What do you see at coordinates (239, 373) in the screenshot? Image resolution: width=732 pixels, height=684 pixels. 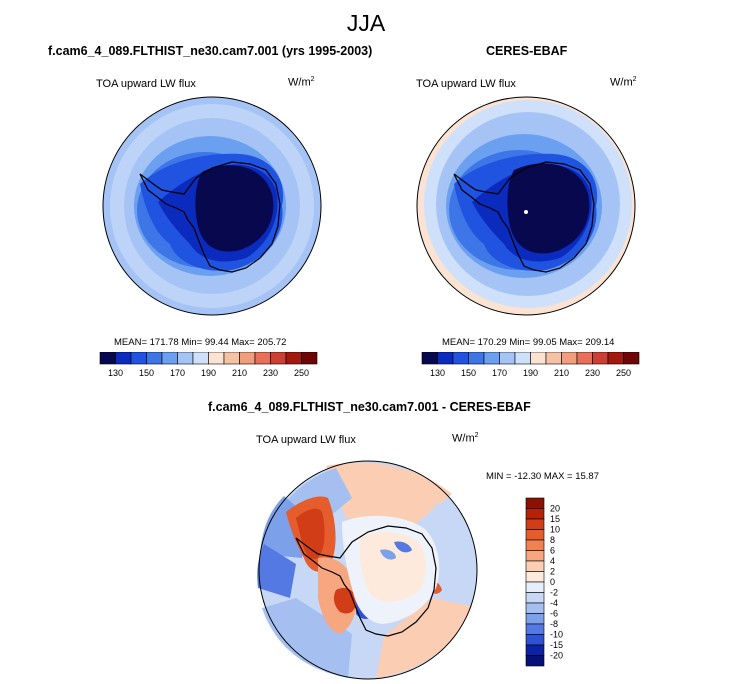 I see `panel-1-colorbar-tick-label: 210` at bounding box center [239, 373].